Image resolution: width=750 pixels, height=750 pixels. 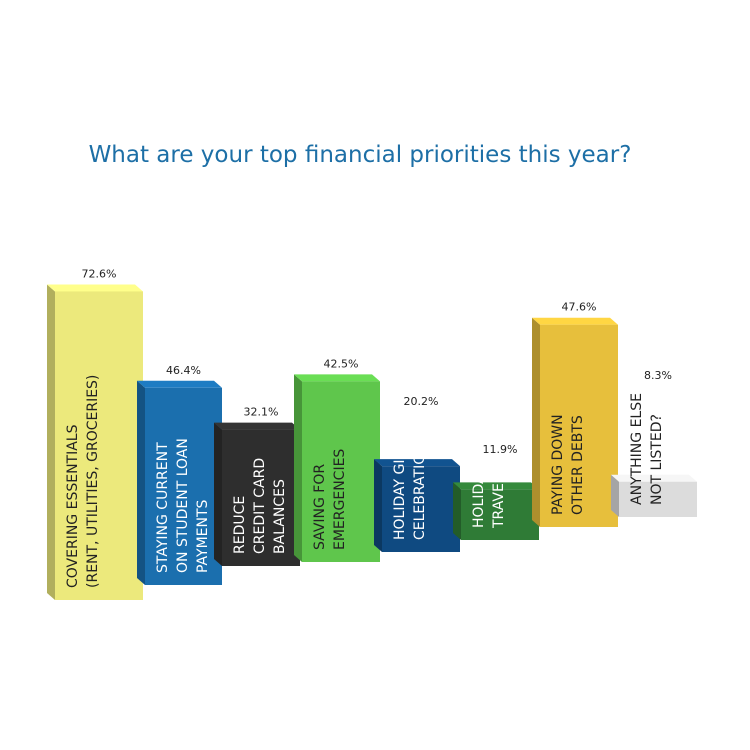 I want to click on value-label: 20.2%, so click(x=421, y=401).